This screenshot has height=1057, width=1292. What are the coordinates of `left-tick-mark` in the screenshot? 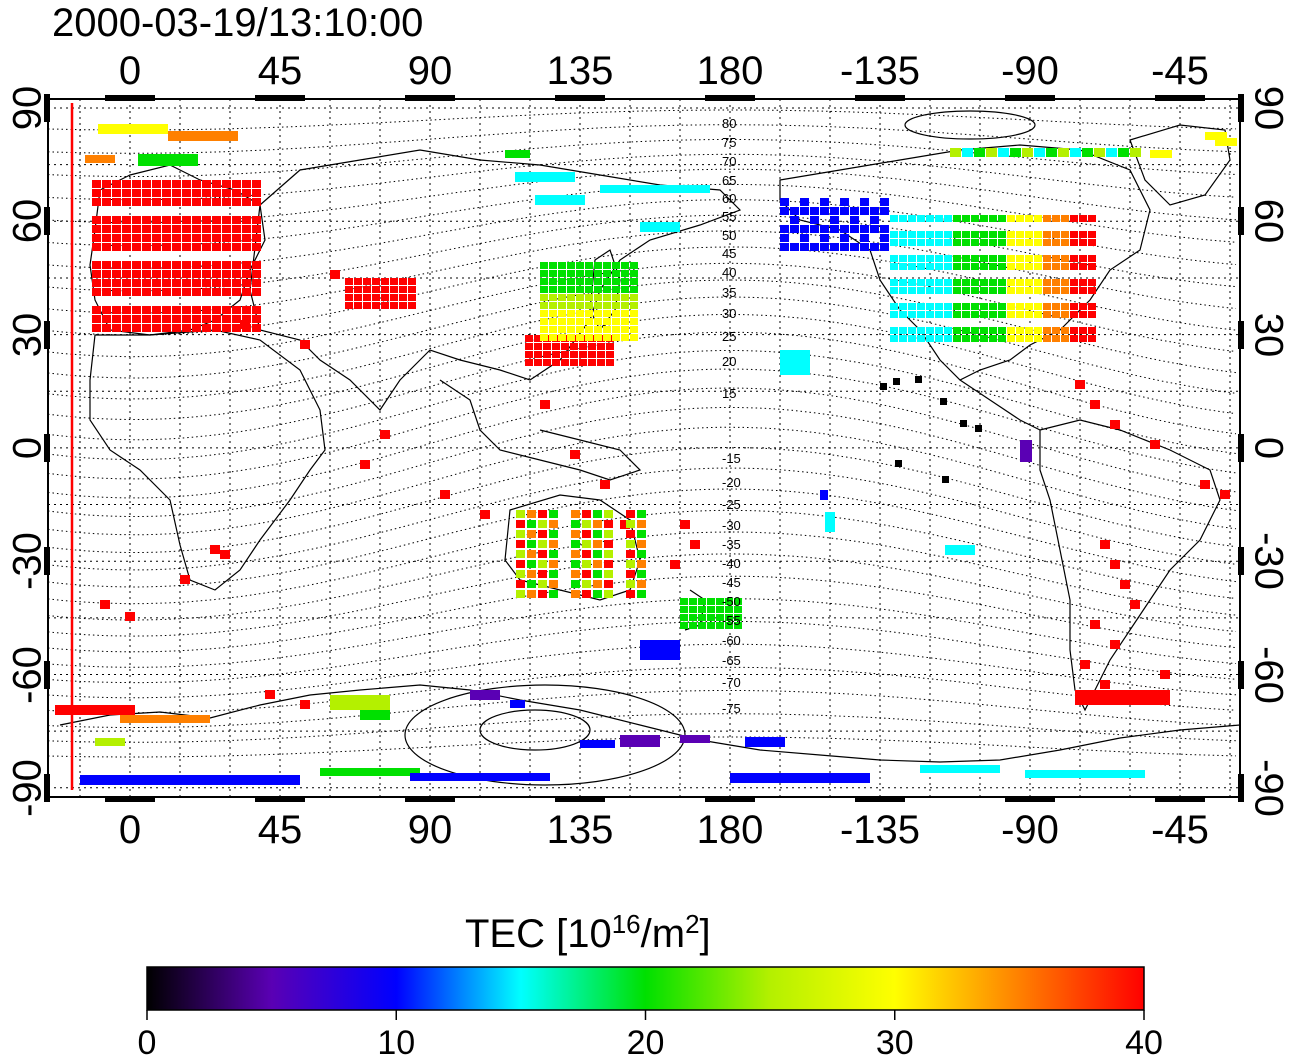 It's located at (47, 561).